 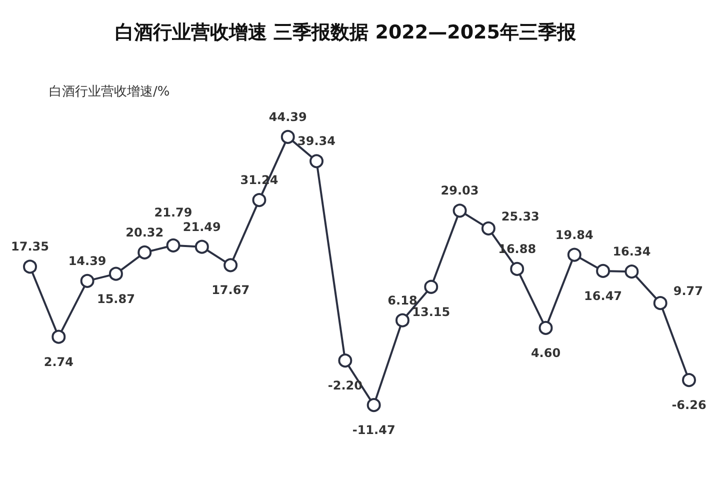 I want to click on data-label: 16.47, so click(x=603, y=295).